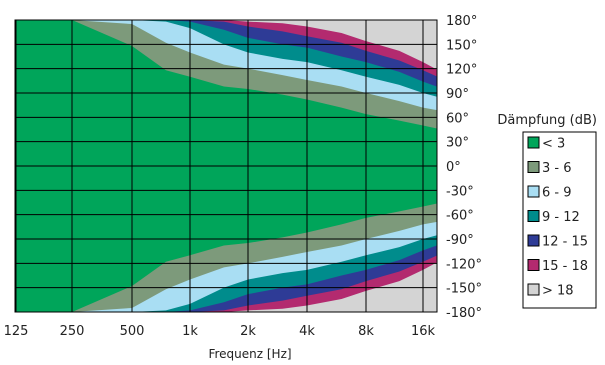  I want to click on legend-entry-label: 12 - 15, so click(565, 242).